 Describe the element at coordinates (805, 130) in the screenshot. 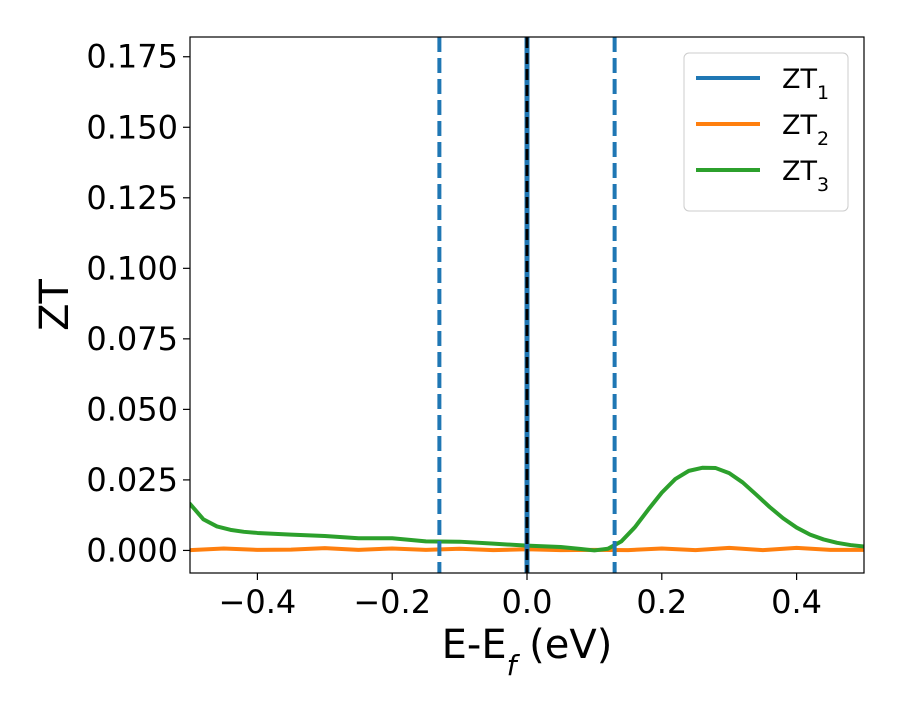

I see `legend-label: ZT2` at that location.